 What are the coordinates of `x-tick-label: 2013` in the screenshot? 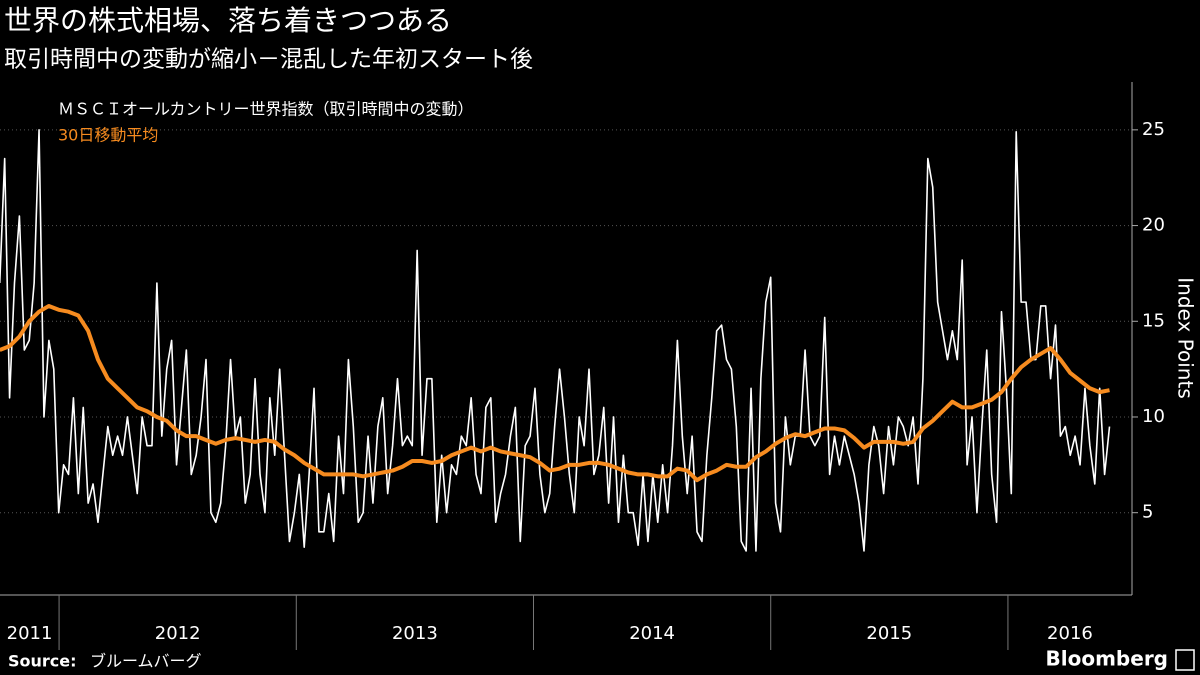 It's located at (415, 633).